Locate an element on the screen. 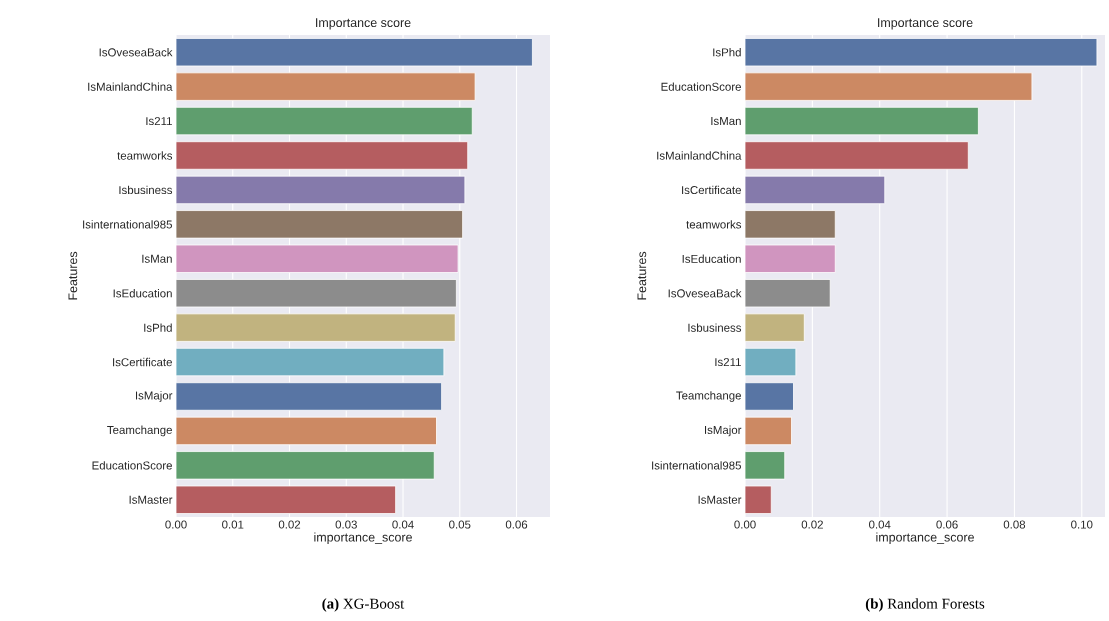 This screenshot has width=1109, height=621. x-tick-label: 0.10 is located at coordinates (1082, 524).